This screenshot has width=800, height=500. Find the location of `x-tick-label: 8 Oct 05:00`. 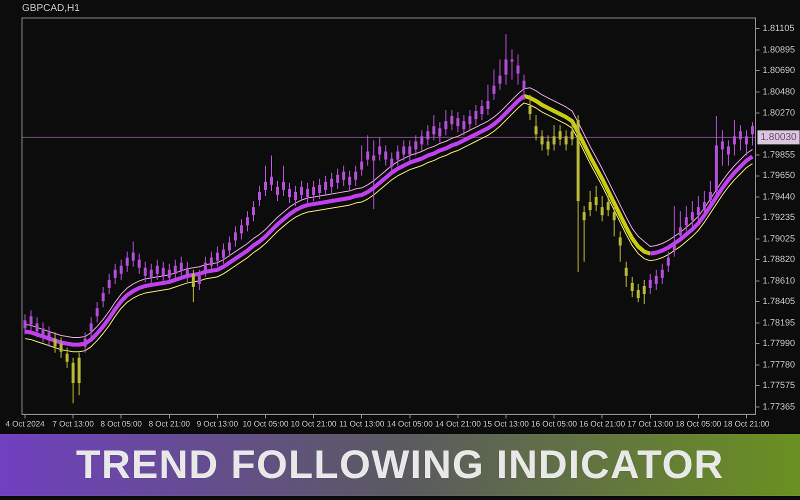

x-tick-label: 8 Oct 05:00 is located at coordinates (121, 423).